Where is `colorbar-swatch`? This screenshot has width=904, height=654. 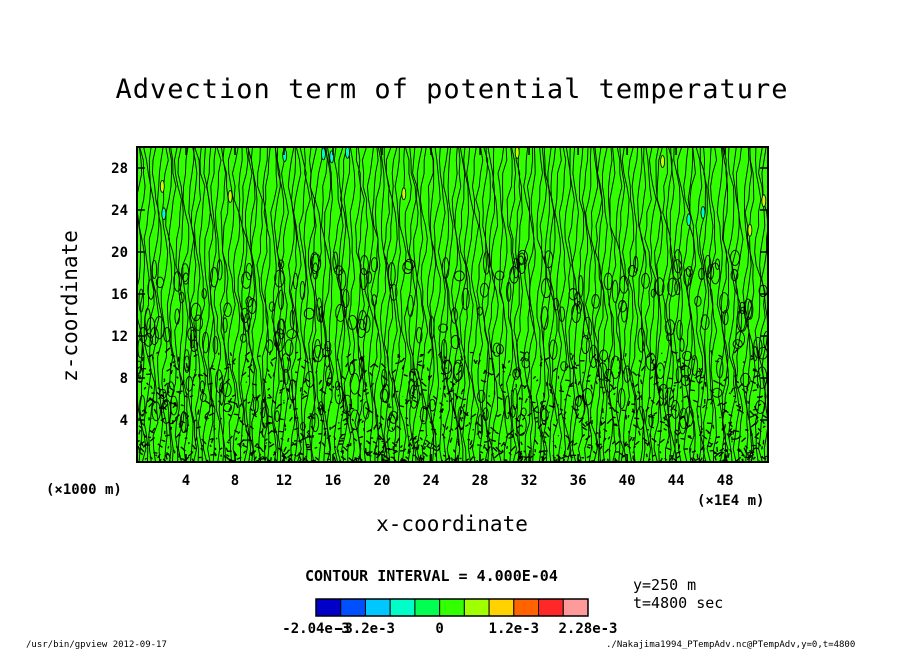 colorbar-swatch is located at coordinates (353, 607).